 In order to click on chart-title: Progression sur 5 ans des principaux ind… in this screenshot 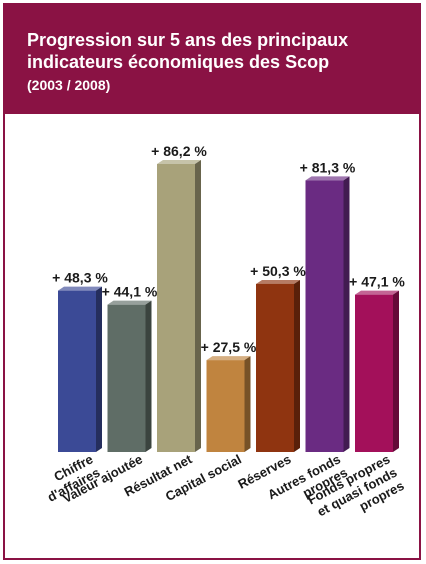, I will do `click(188, 51)`.